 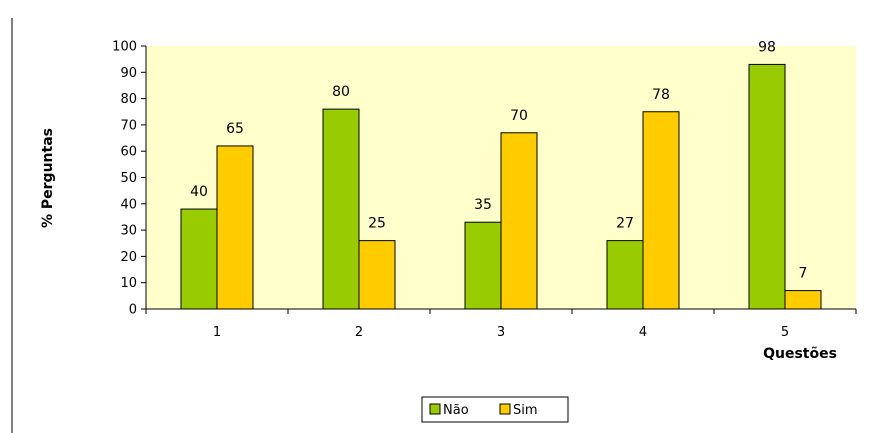 What do you see at coordinates (128, 152) in the screenshot?
I see `y-tick-label: 60` at bounding box center [128, 152].